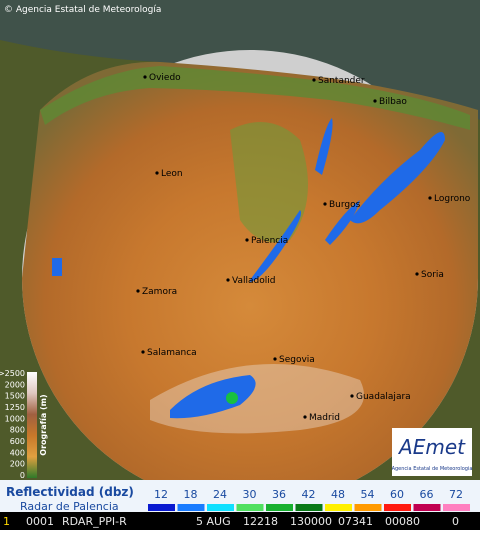  Describe the element at coordinates (32, 425) in the screenshot. I see `orography-bar` at that location.